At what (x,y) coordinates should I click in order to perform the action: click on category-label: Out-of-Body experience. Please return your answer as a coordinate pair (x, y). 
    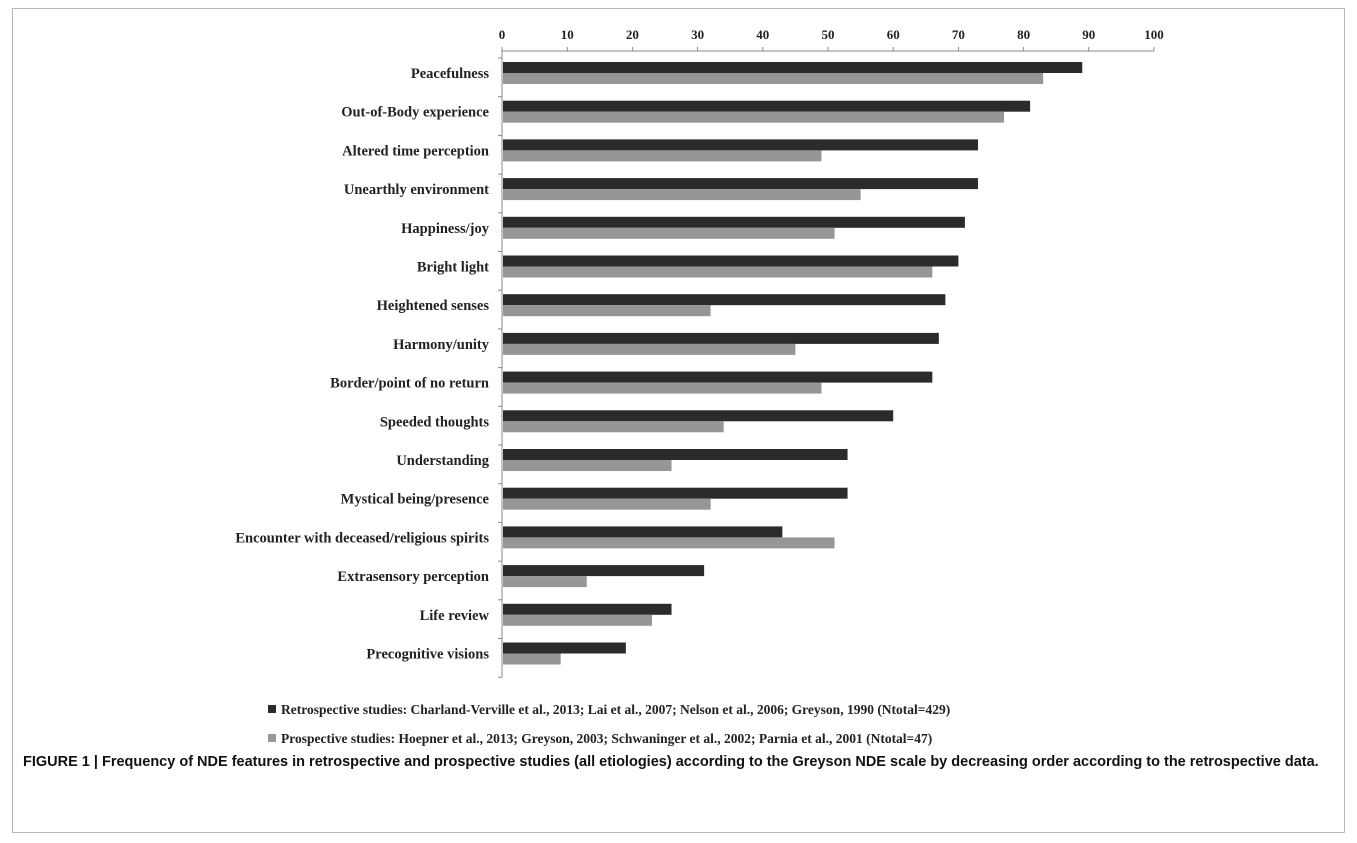
    Looking at the image, I should click on (415, 113).